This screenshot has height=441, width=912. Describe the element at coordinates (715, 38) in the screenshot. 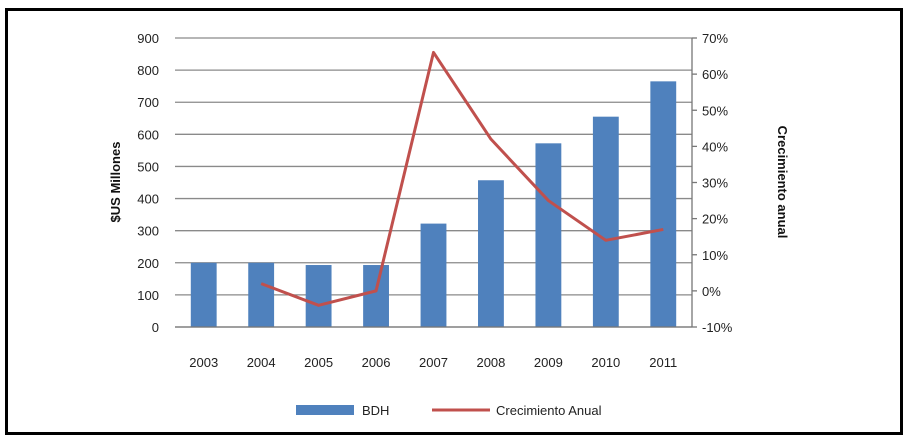

I see `y2-tick-label: 70%` at that location.